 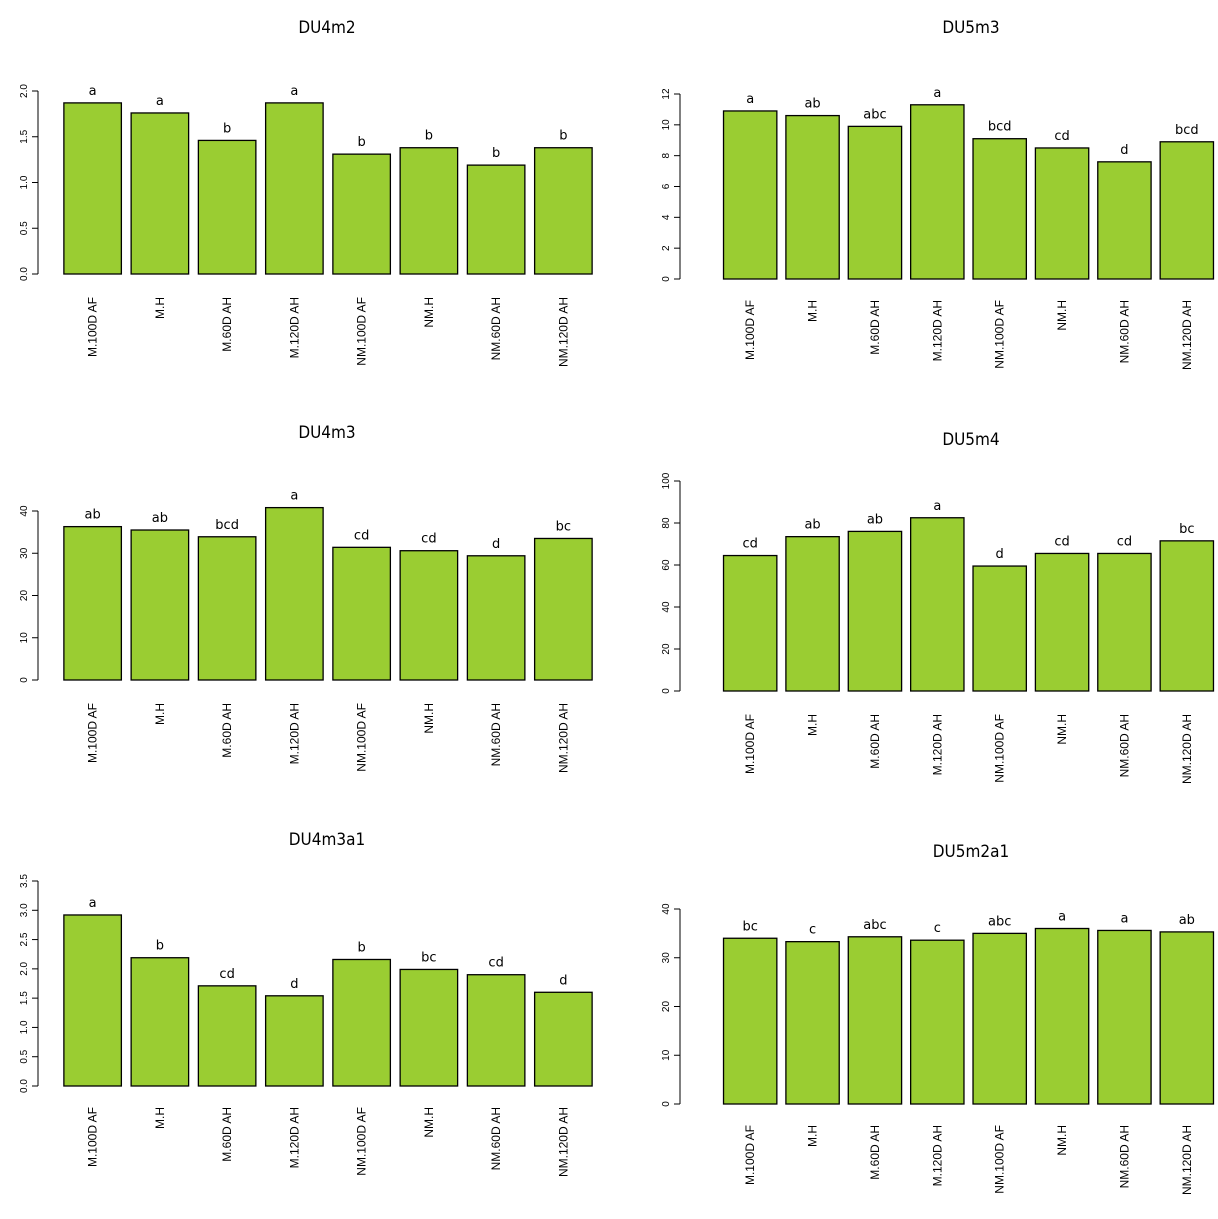 What do you see at coordinates (327, 840) in the screenshot?
I see `chart-title: DU4m3a1` at bounding box center [327, 840].